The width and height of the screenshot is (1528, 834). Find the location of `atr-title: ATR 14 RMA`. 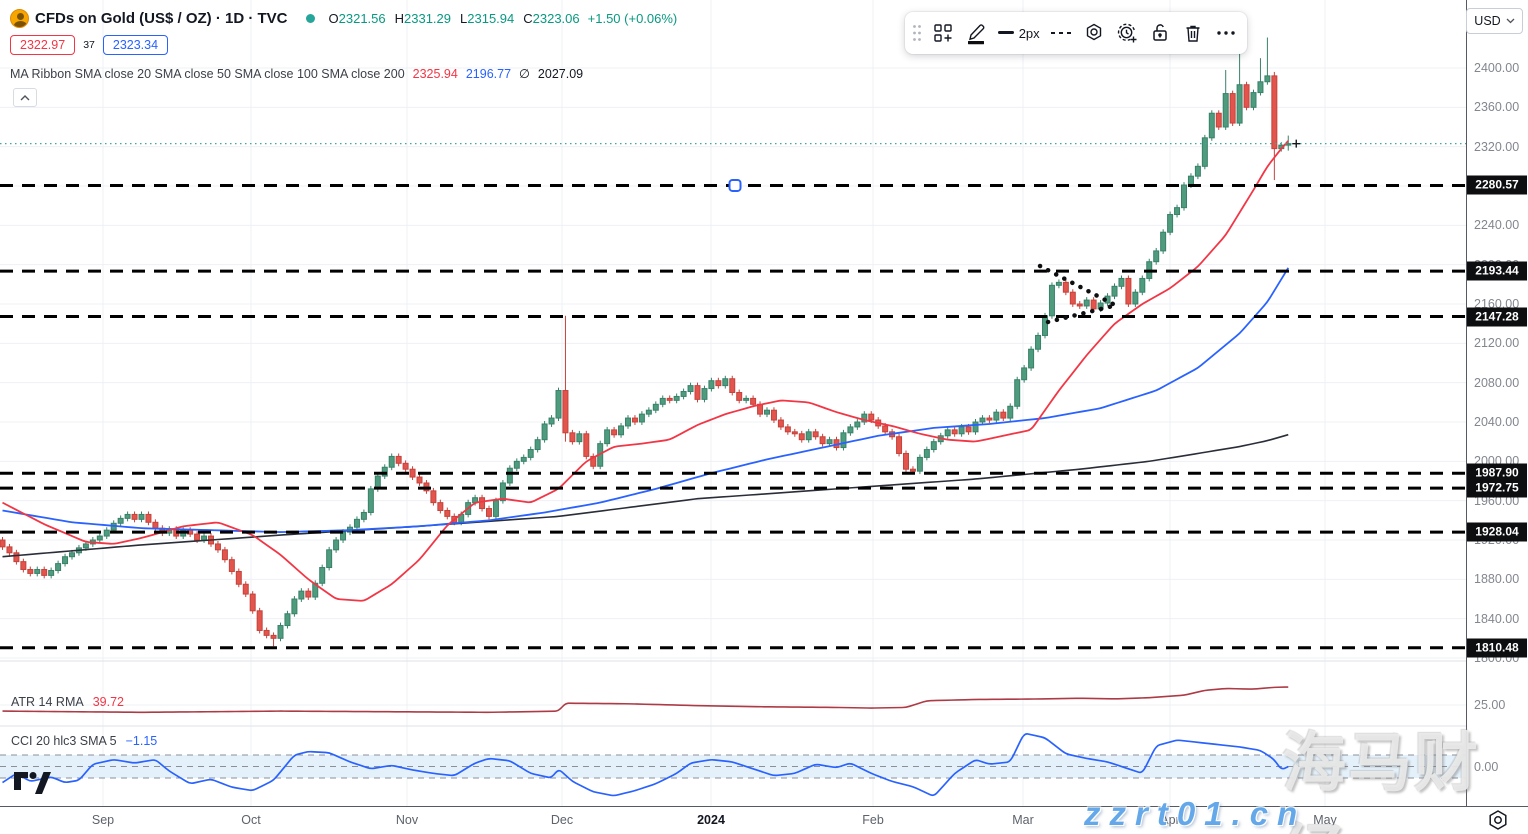

atr-title: ATR 14 RMA is located at coordinates (47, 702).